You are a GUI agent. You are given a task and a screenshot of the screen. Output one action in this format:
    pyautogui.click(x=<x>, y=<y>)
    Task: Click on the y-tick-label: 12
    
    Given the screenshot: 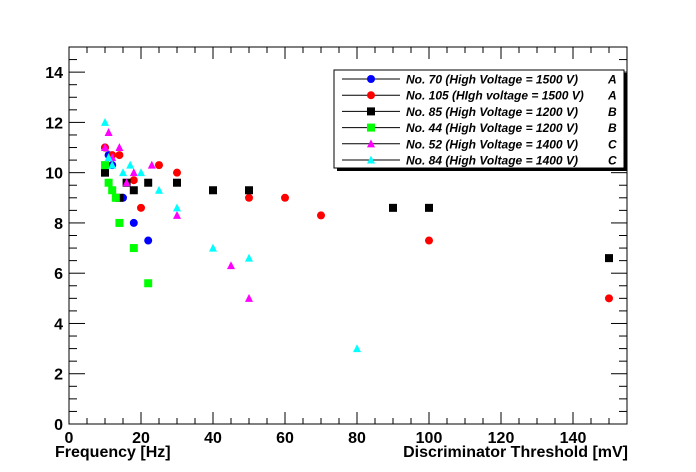 What is the action you would take?
    pyautogui.click(x=54, y=123)
    